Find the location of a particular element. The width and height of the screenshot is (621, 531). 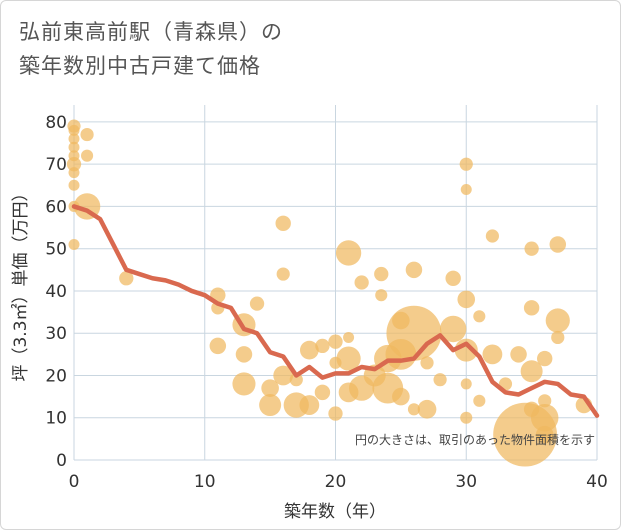

x-tick-label: 20 is located at coordinates (336, 482).